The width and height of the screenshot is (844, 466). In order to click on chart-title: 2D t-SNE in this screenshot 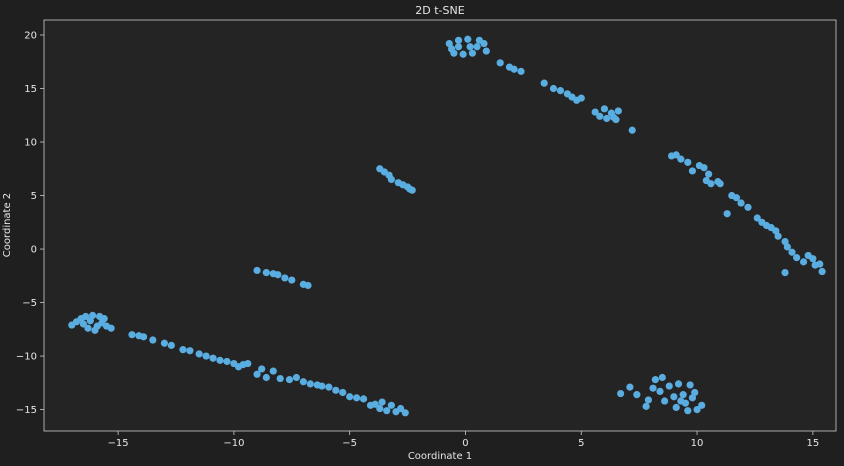, I will do `click(439, 10)`.